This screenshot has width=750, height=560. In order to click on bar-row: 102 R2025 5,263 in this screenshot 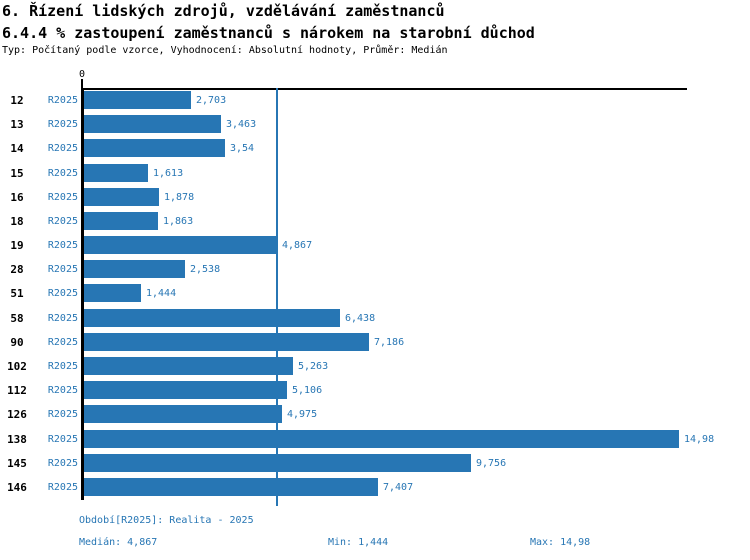, I will do `click(375, 367)`.